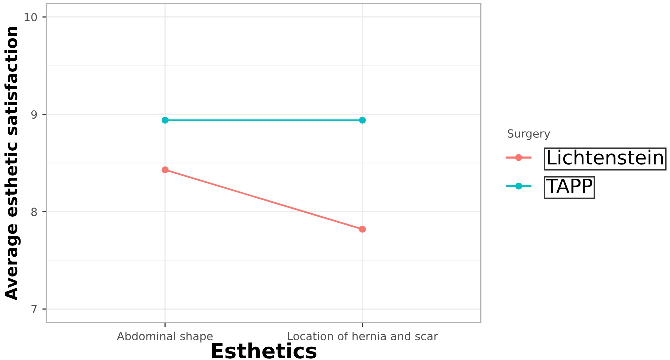  Describe the element at coordinates (165, 337) in the screenshot. I see `x-tick-label: Abdominal shape` at that location.